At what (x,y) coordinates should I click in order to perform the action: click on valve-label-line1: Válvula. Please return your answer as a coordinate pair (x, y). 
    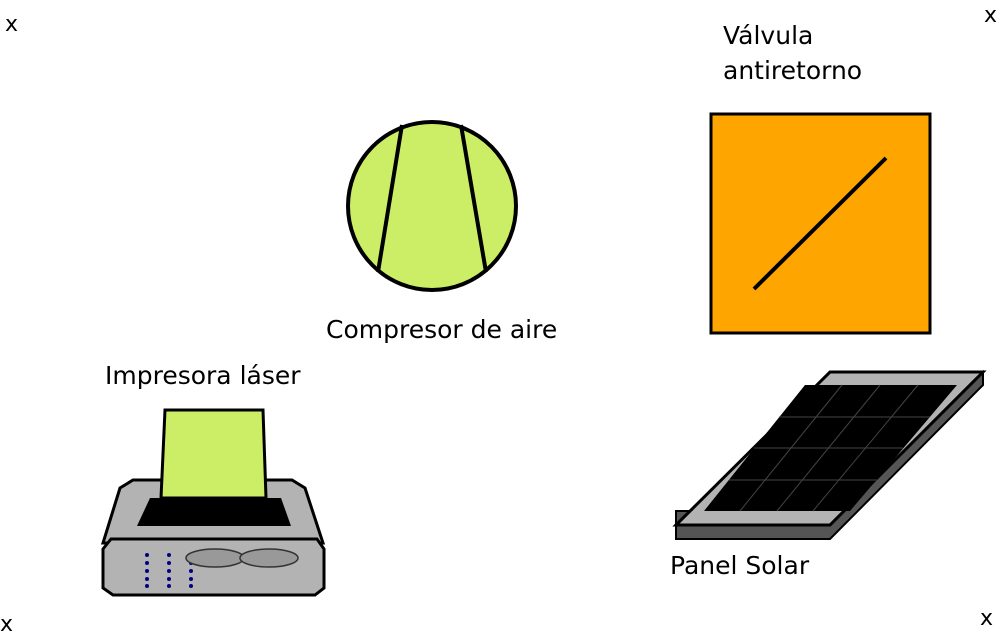
    Looking at the image, I should click on (768, 35).